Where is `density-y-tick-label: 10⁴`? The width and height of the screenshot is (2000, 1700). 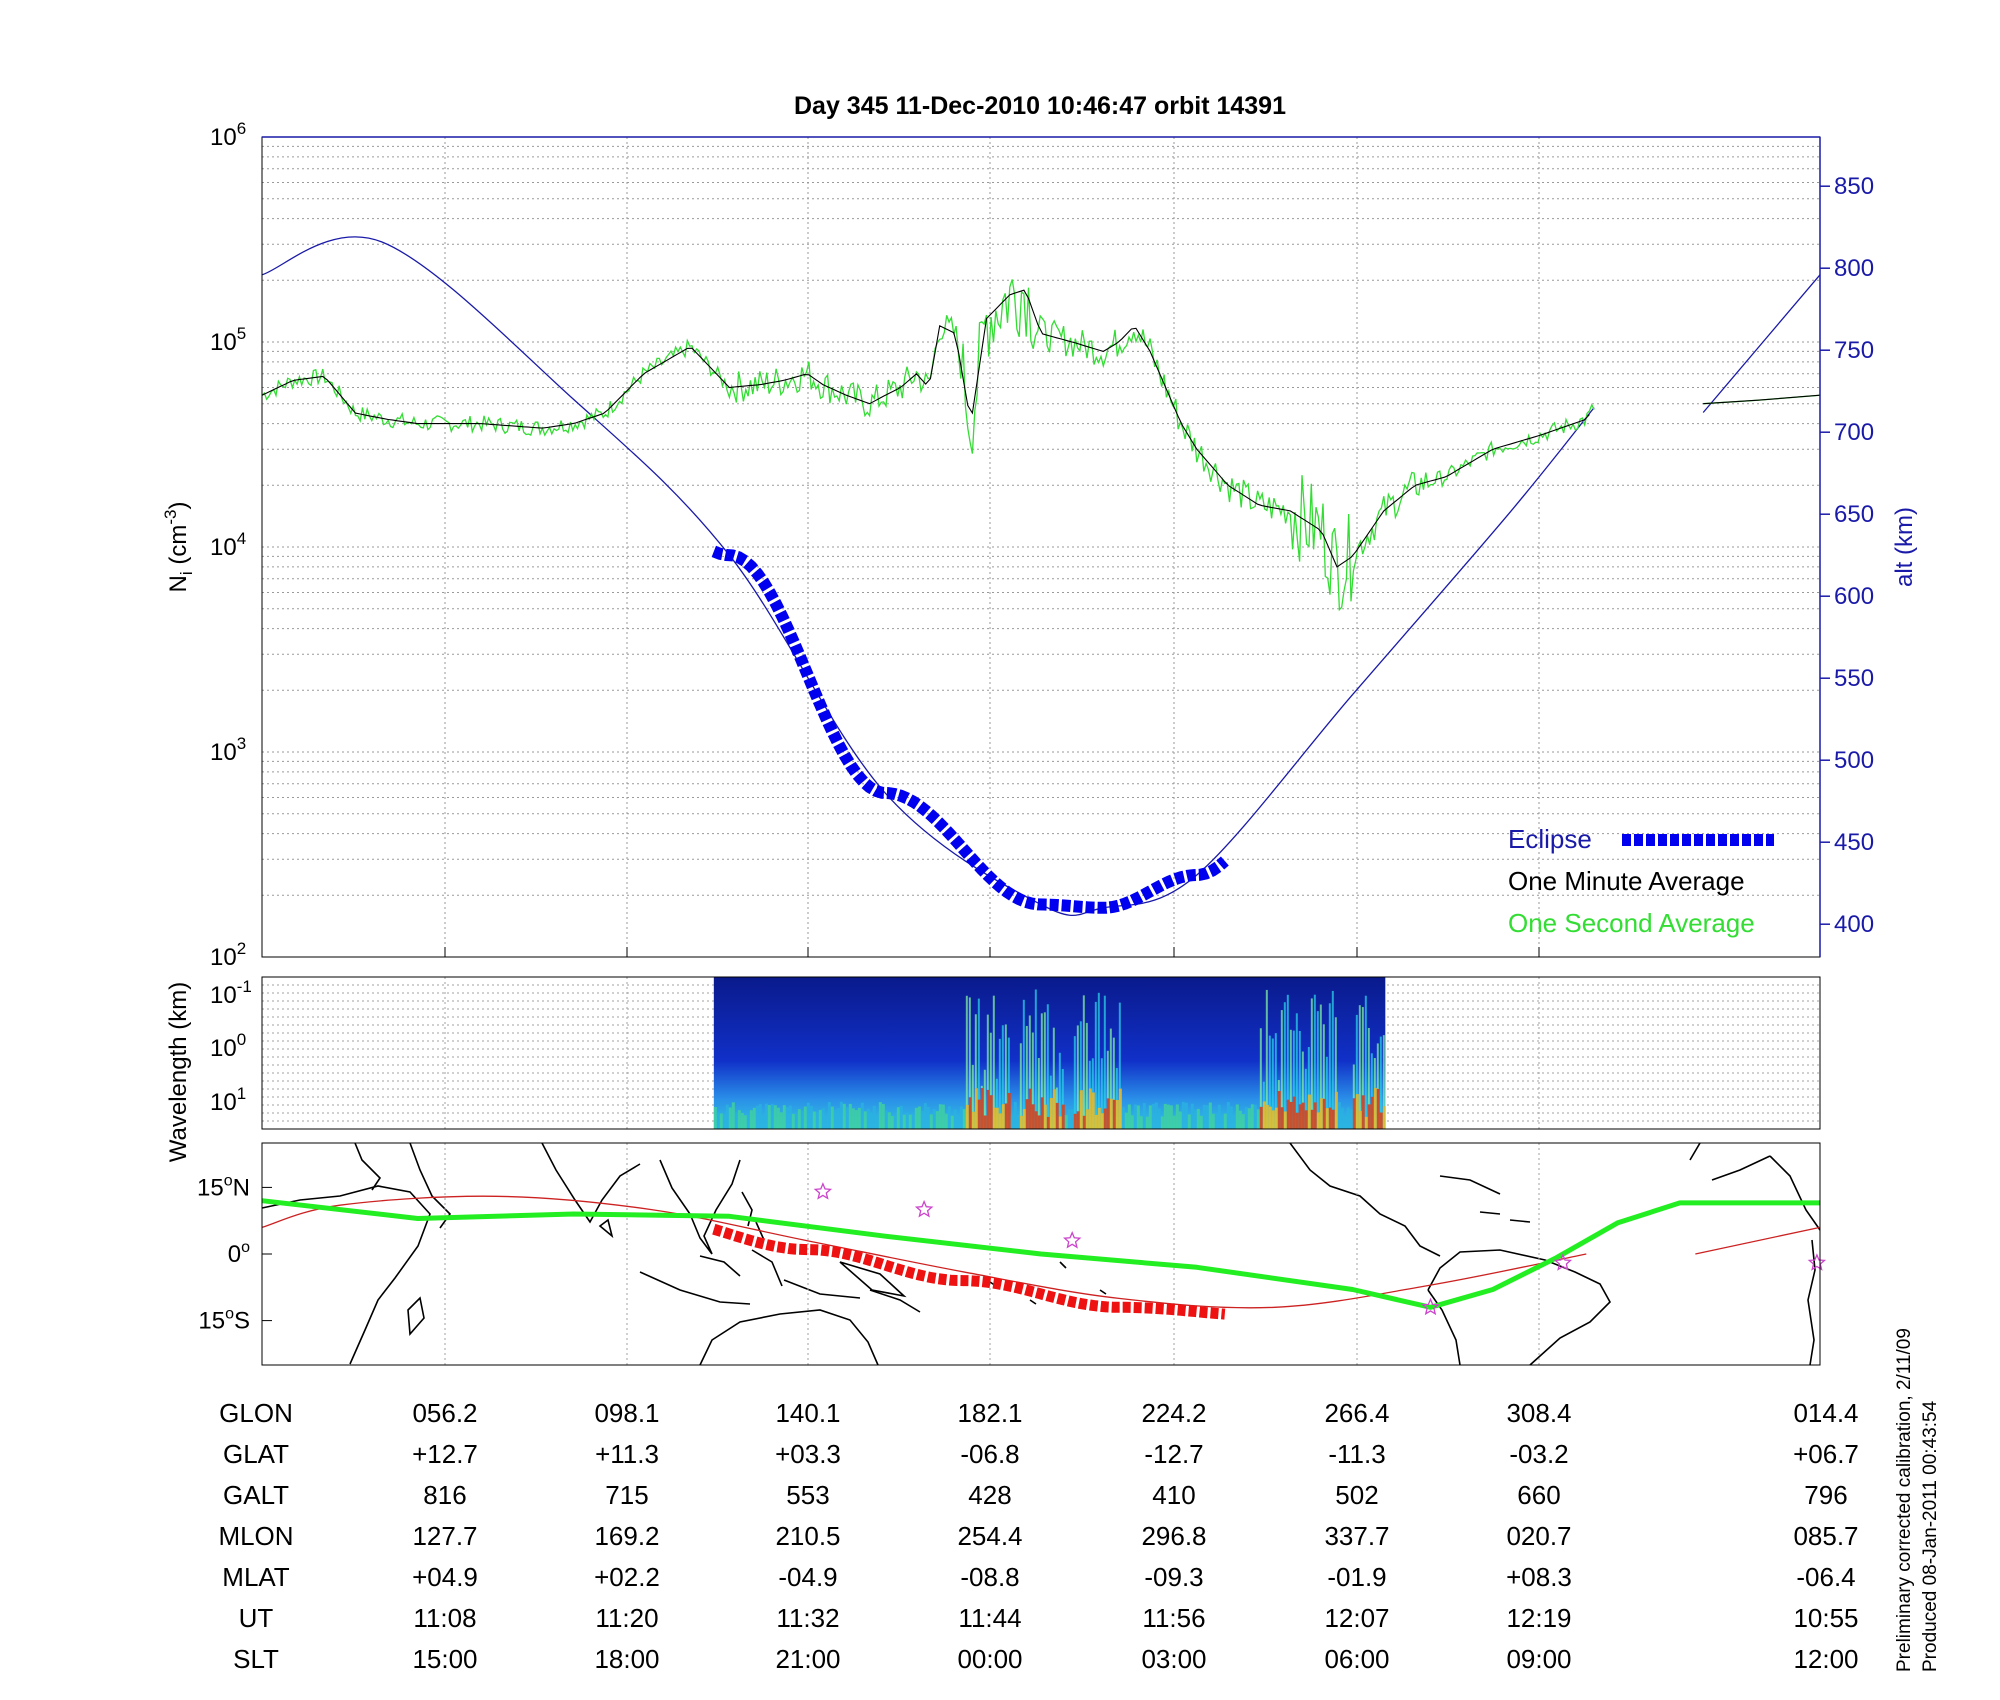
density-y-tick-label: 10⁴ is located at coordinates (228, 545).